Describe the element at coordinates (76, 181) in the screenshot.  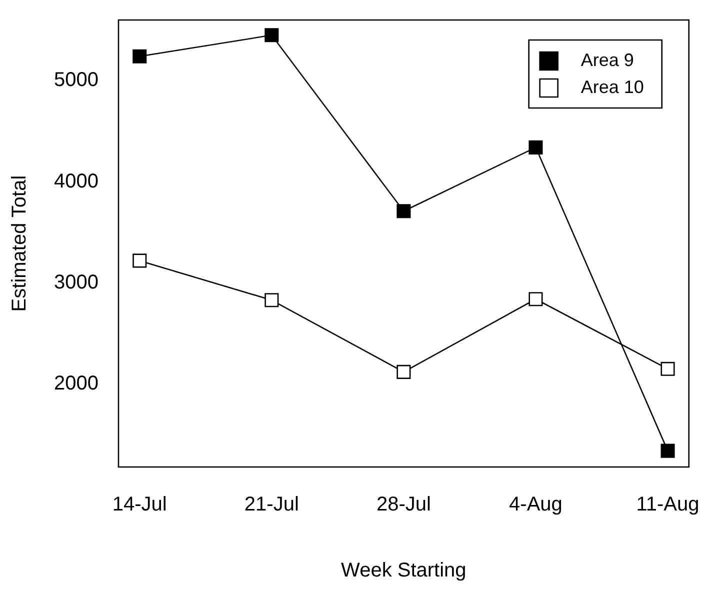
I see `y-tick-label: 4000` at that location.